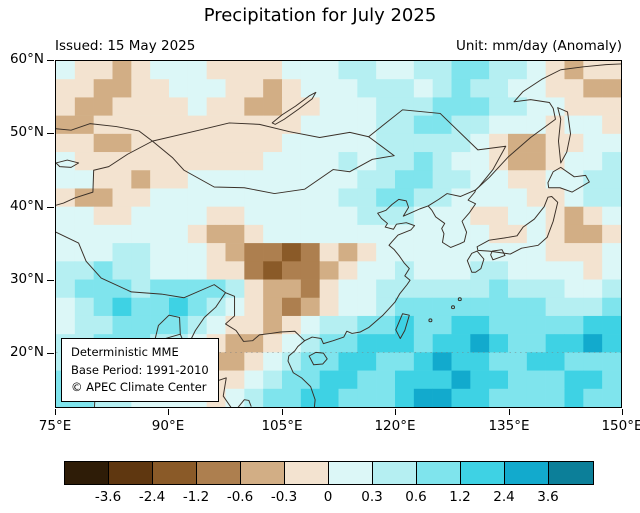 The image size is (640, 513). I want to click on colorbar-label: -0.6, so click(240, 497).